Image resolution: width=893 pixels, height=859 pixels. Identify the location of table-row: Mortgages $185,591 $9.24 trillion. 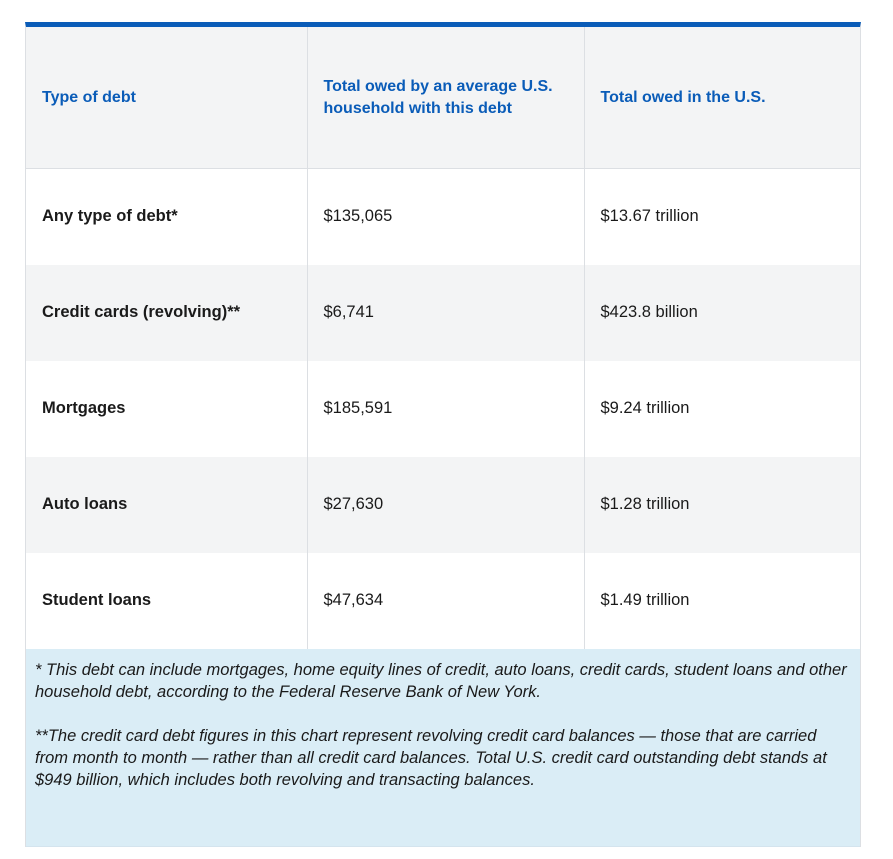
(443, 408).